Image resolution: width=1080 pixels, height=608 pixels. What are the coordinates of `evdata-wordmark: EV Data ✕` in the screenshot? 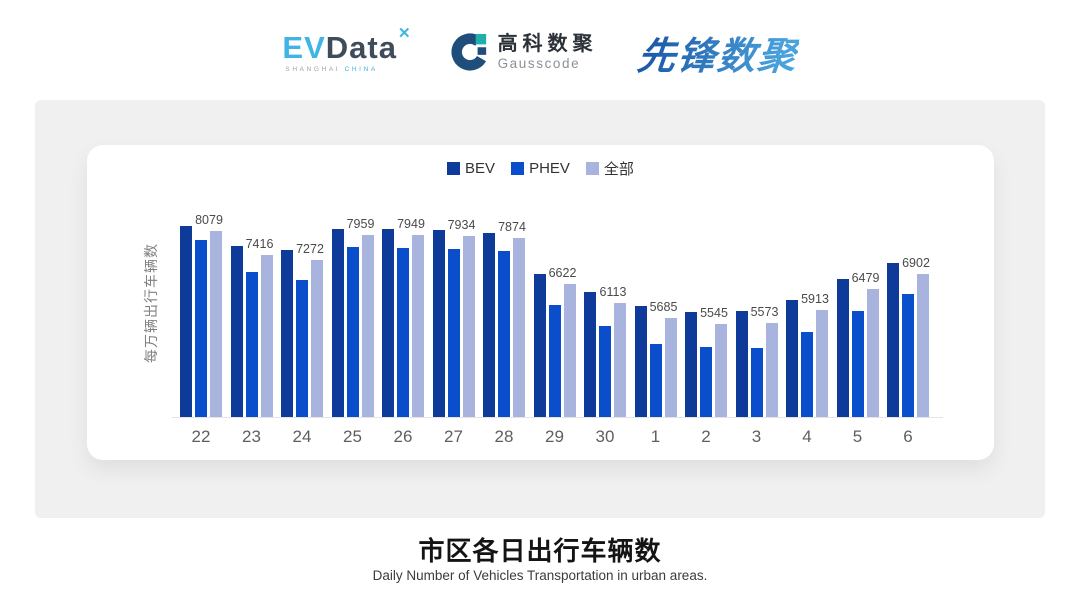 It's located at (346, 45).